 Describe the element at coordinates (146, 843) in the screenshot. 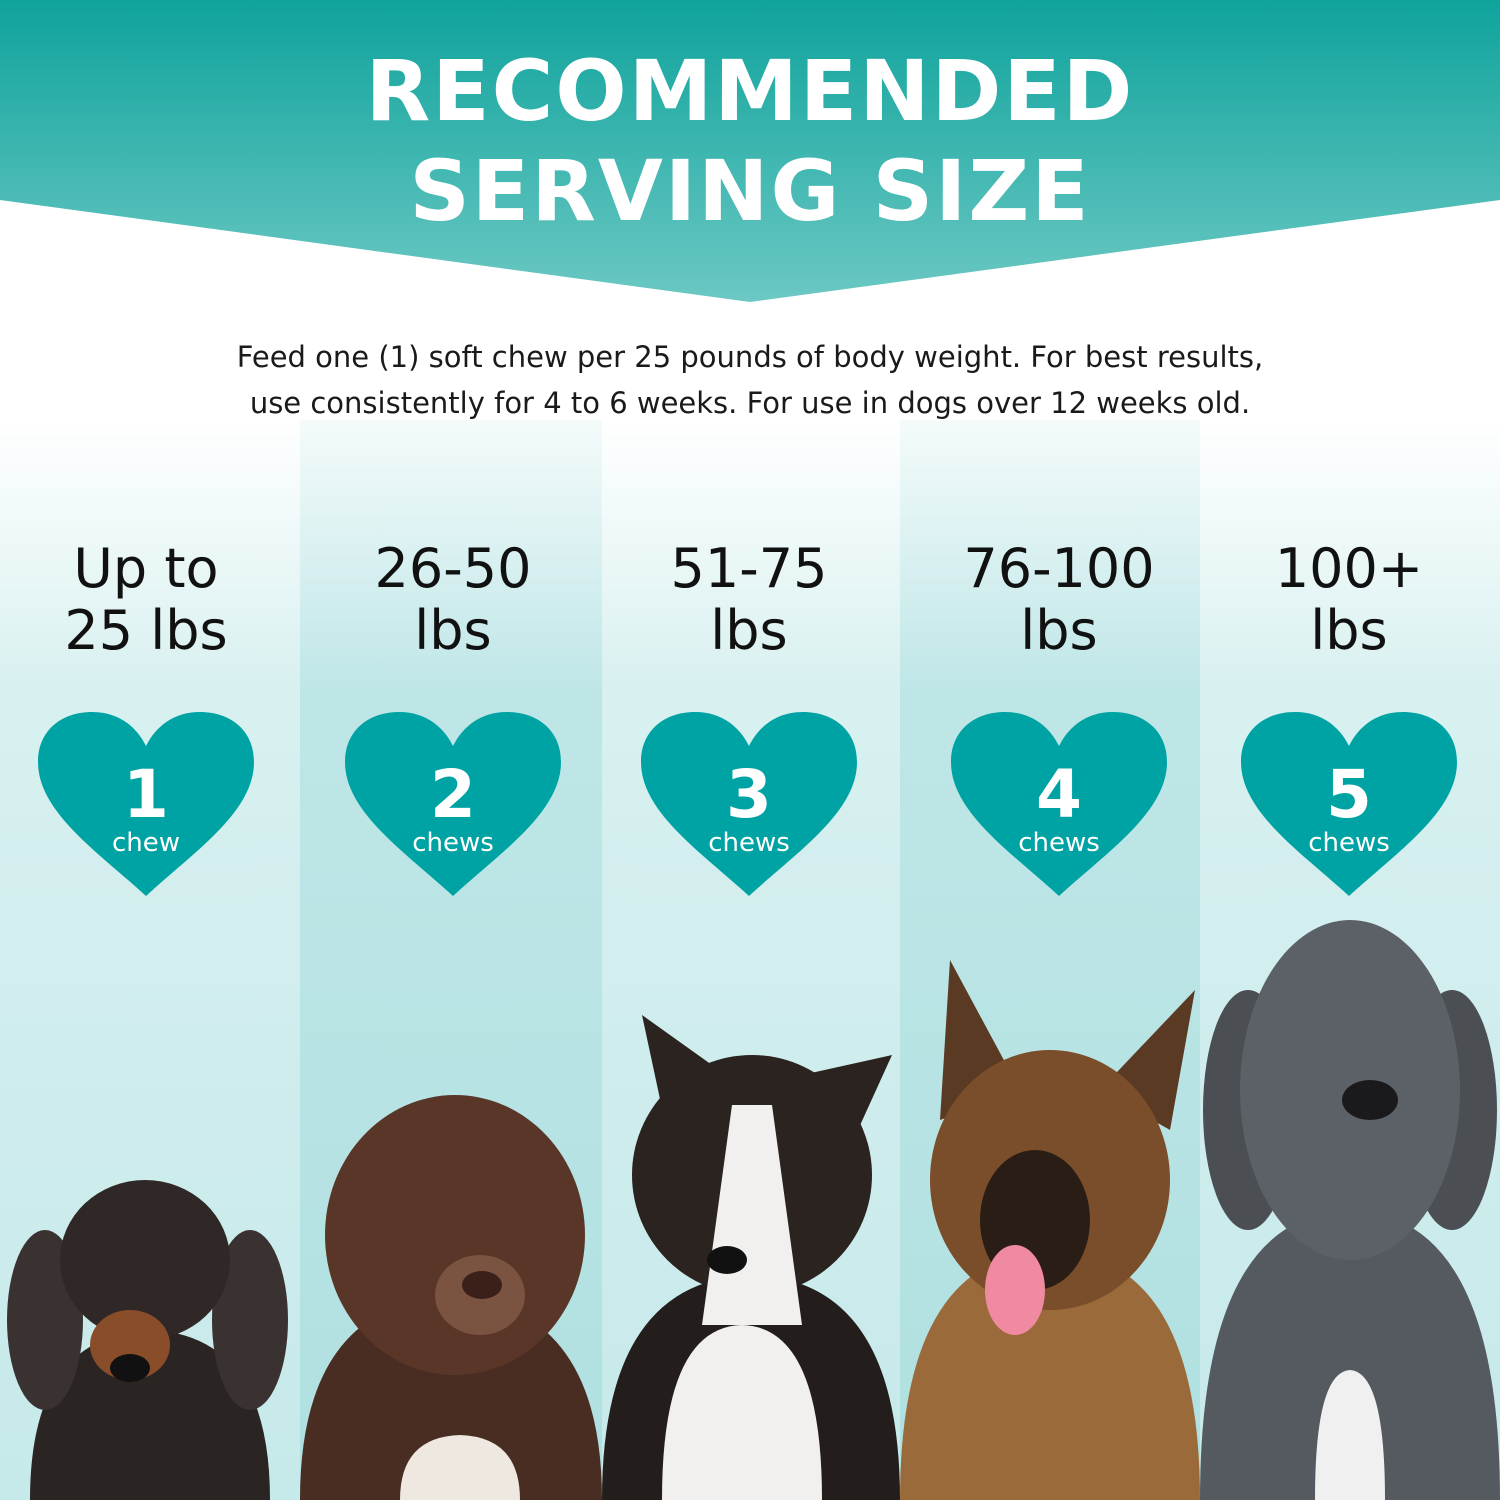

I see `chew-unit: chew` at that location.